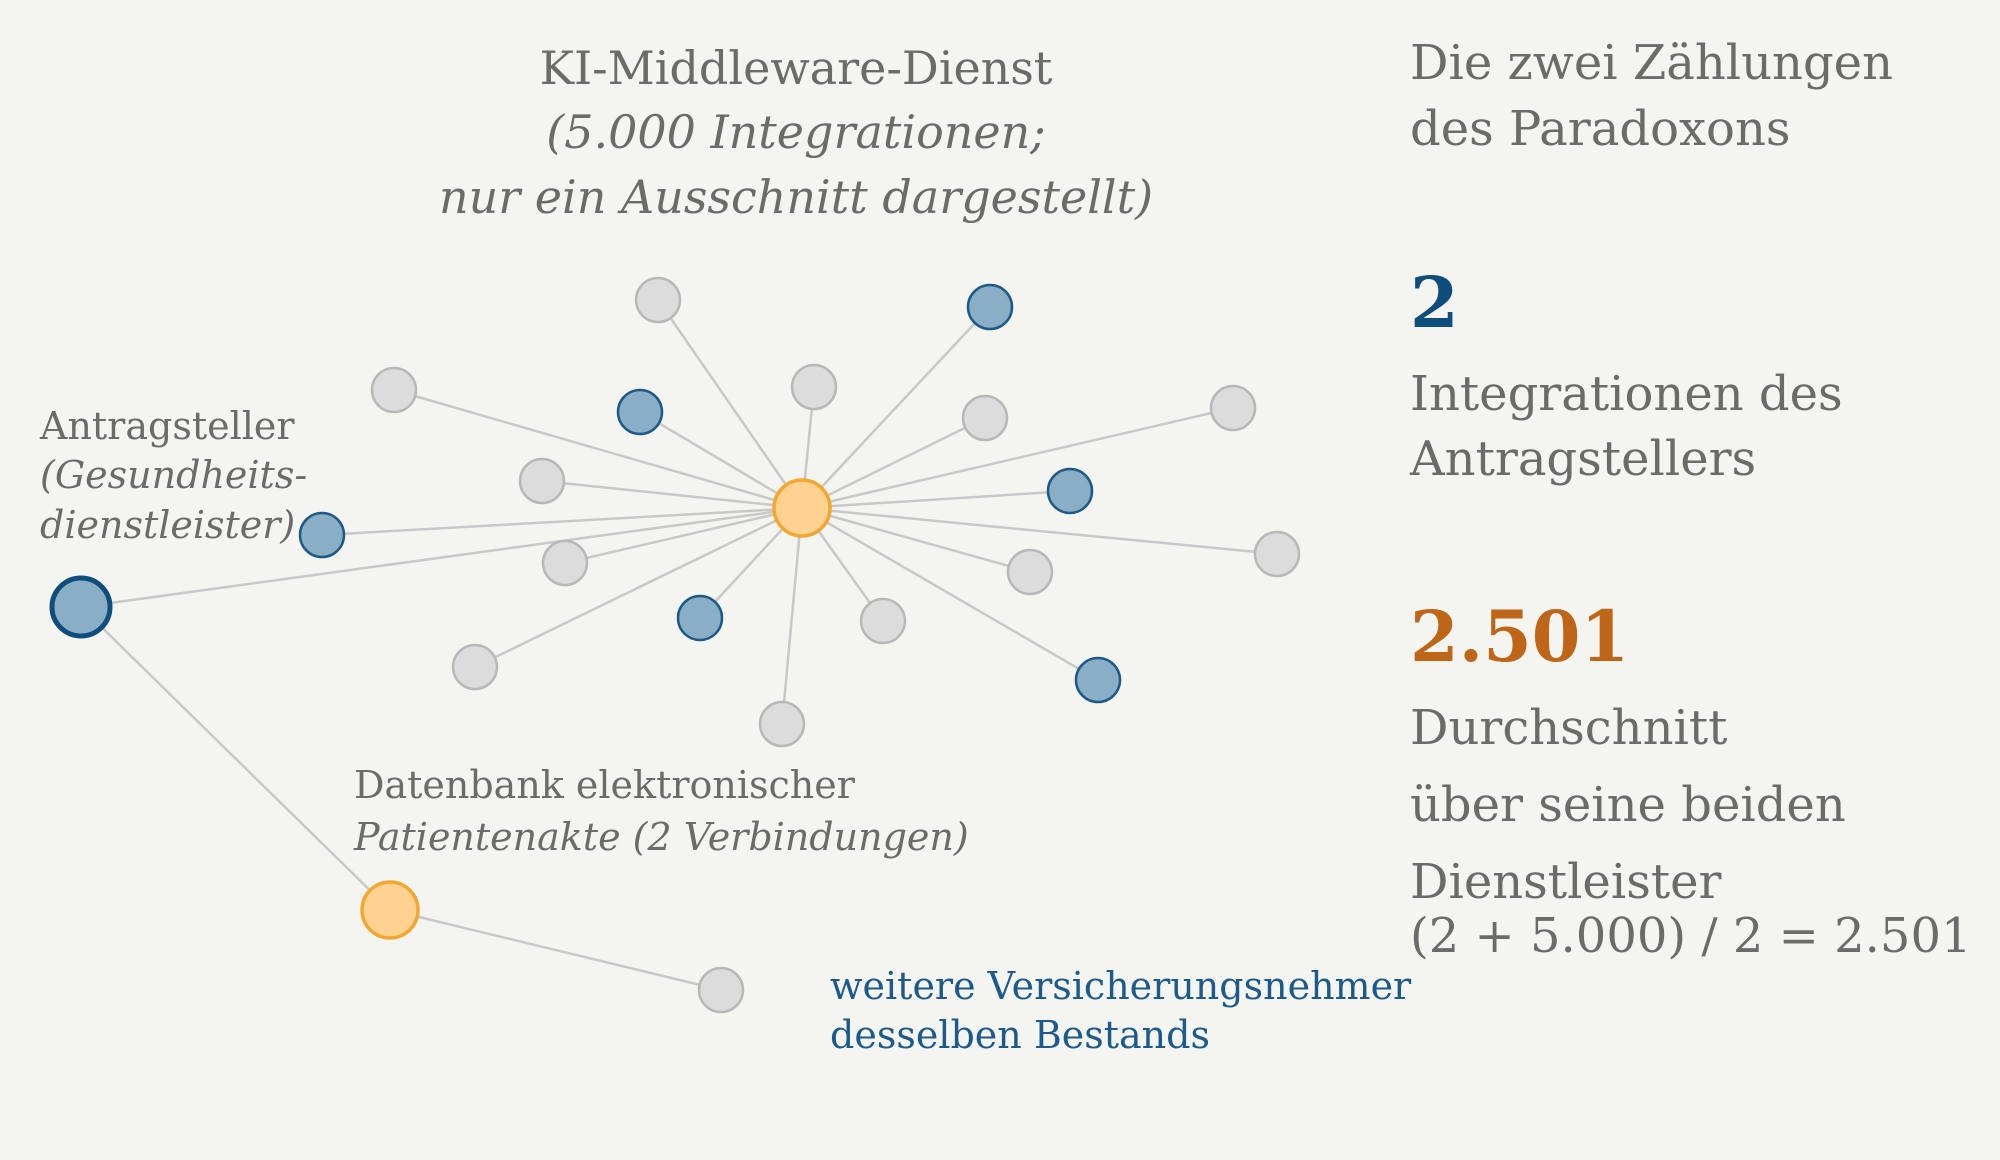 This screenshot has height=1160, width=2000. I want to click on avg-desc-line2: über seine beiden, so click(1628, 804).